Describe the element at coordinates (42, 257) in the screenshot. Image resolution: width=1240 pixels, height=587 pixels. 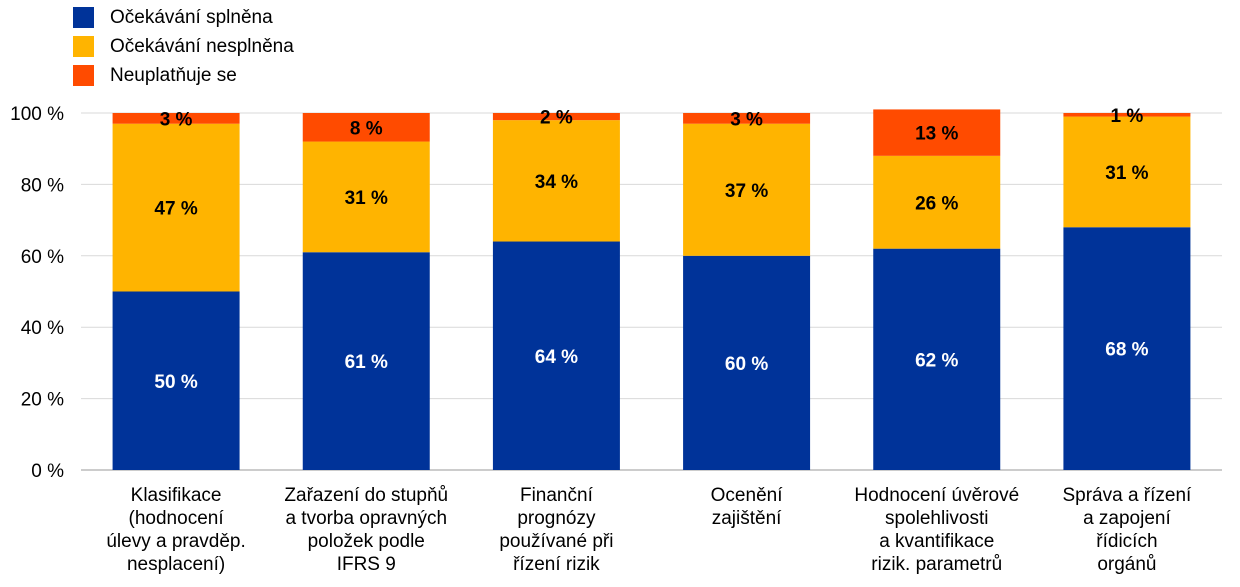
I see `y-tick-label: 60 %` at that location.